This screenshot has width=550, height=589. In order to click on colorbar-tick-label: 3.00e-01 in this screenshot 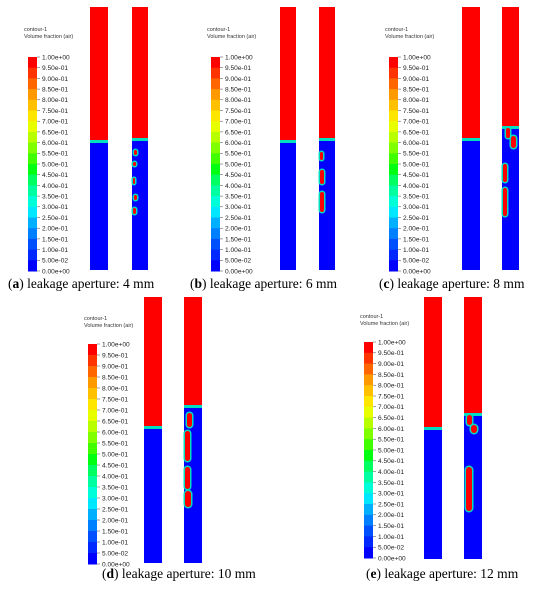, I will do `click(115, 498)`.